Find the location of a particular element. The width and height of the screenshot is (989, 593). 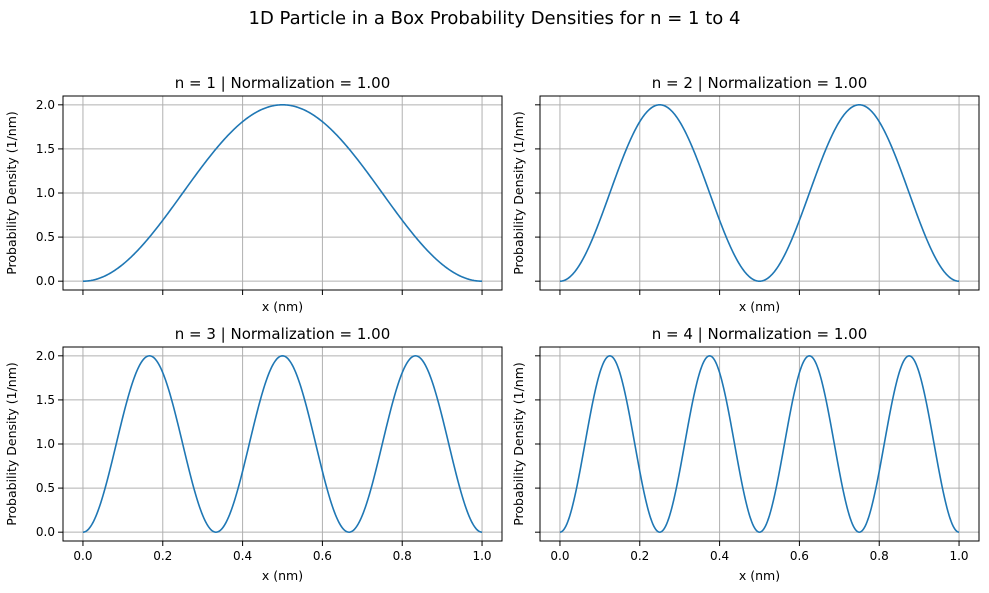

subplot-title: n = 1 | Normalization = 1.00 is located at coordinates (283, 83).